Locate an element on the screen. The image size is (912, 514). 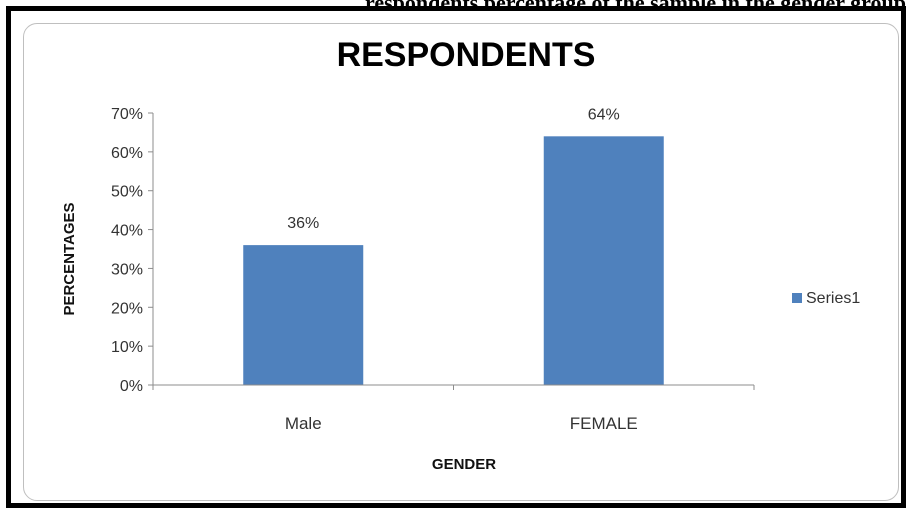
data-label: 64% is located at coordinates (604, 114).